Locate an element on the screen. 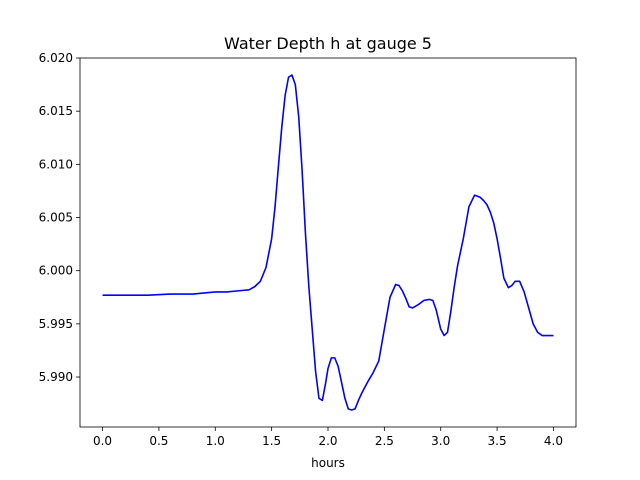  y-tick-label: 6.000 is located at coordinates (56, 271).